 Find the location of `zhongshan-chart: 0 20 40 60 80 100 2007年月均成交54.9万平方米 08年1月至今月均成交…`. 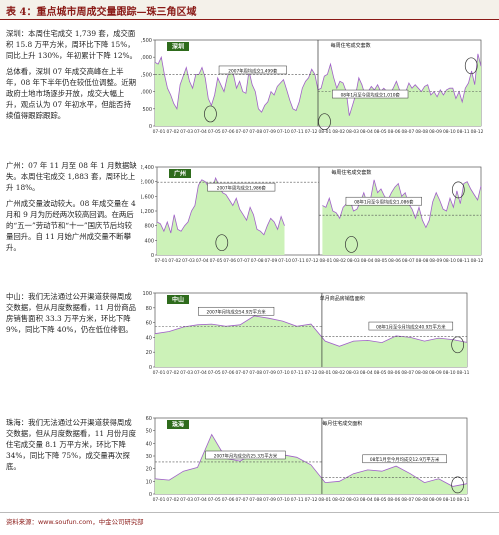

zhongshan-chart: 0 20 40 60 80 100 2007年月均成交54.9万平方米 08年1月至今月均成交… is located at coordinates (318, 335).